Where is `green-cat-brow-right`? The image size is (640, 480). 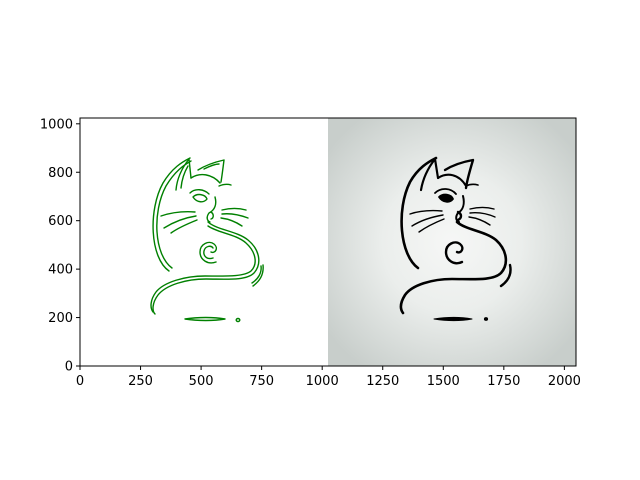
green-cat-brow-right is located at coordinates (225, 185).